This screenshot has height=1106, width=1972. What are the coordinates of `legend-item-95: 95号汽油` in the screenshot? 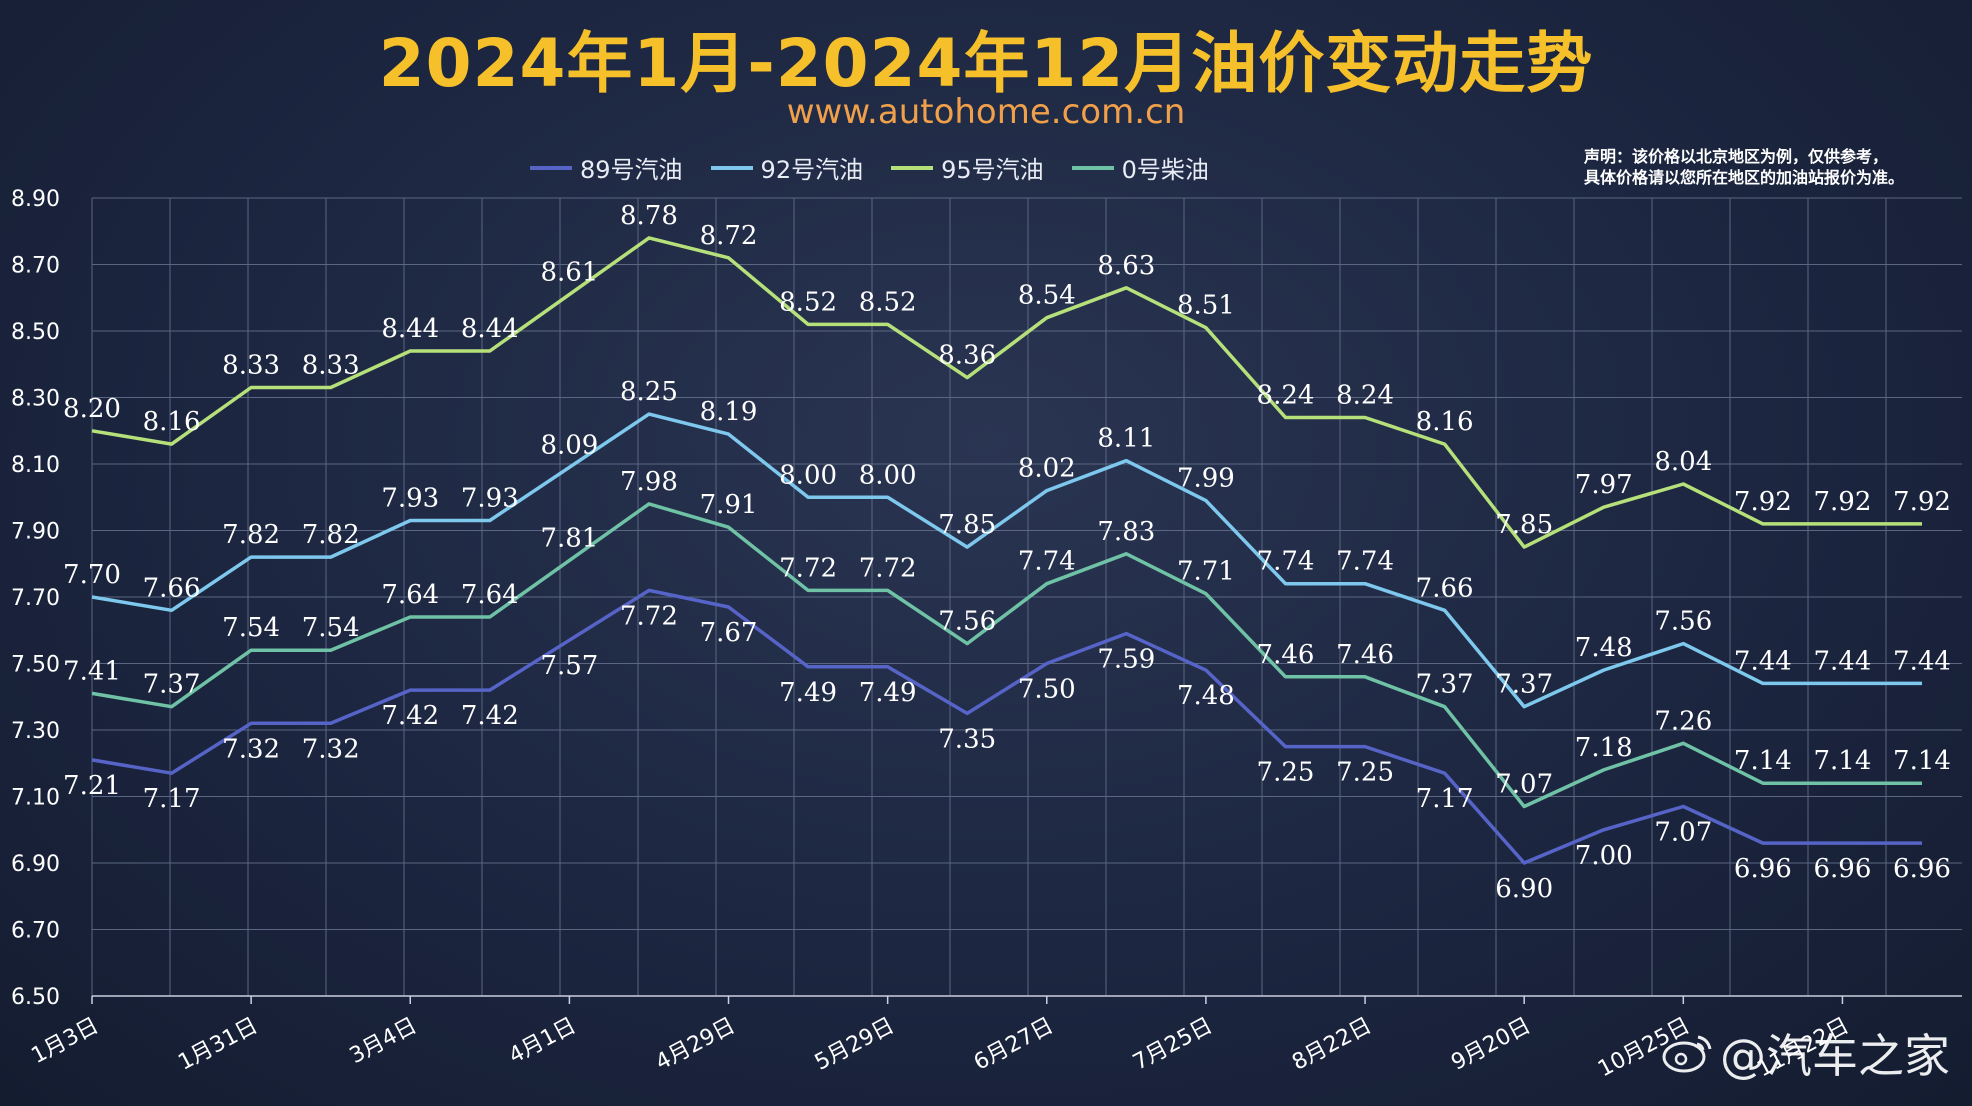 It's located at (967, 167).